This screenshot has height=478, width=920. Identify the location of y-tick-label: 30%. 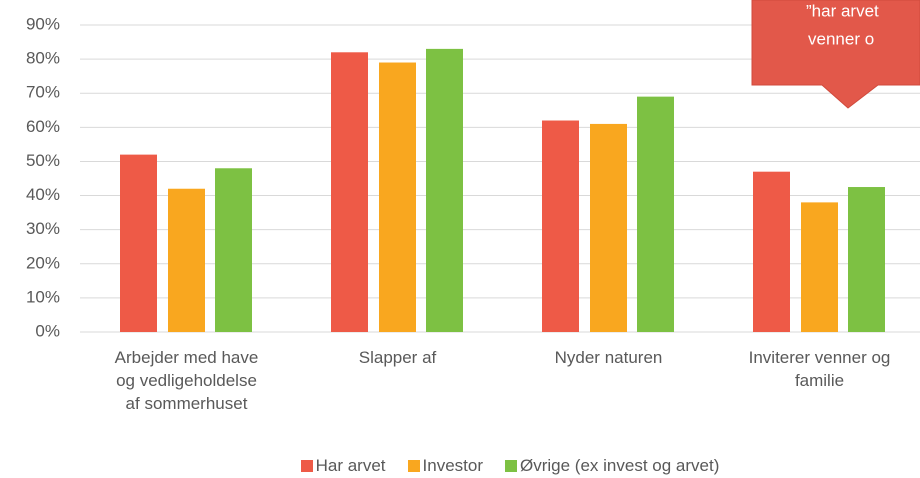
(43, 228).